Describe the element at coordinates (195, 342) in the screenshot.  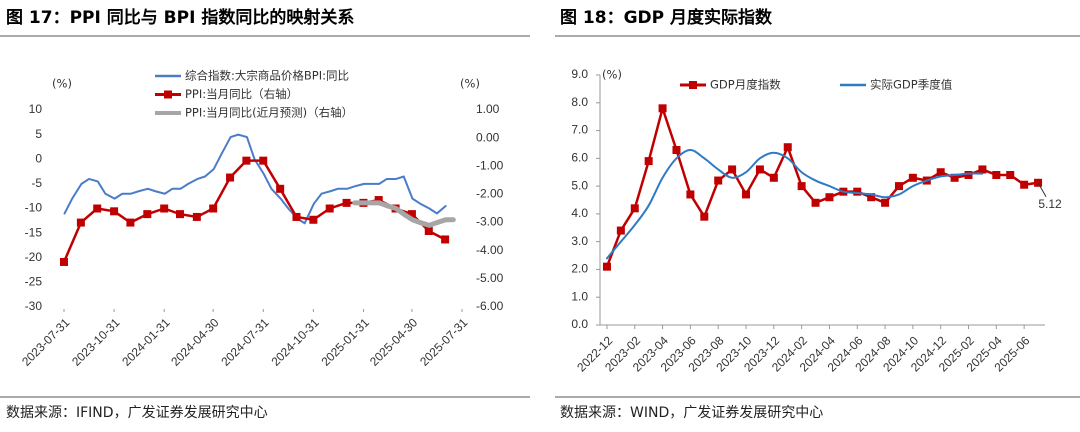
I see `x-tick-label: 2024-04-30` at that location.